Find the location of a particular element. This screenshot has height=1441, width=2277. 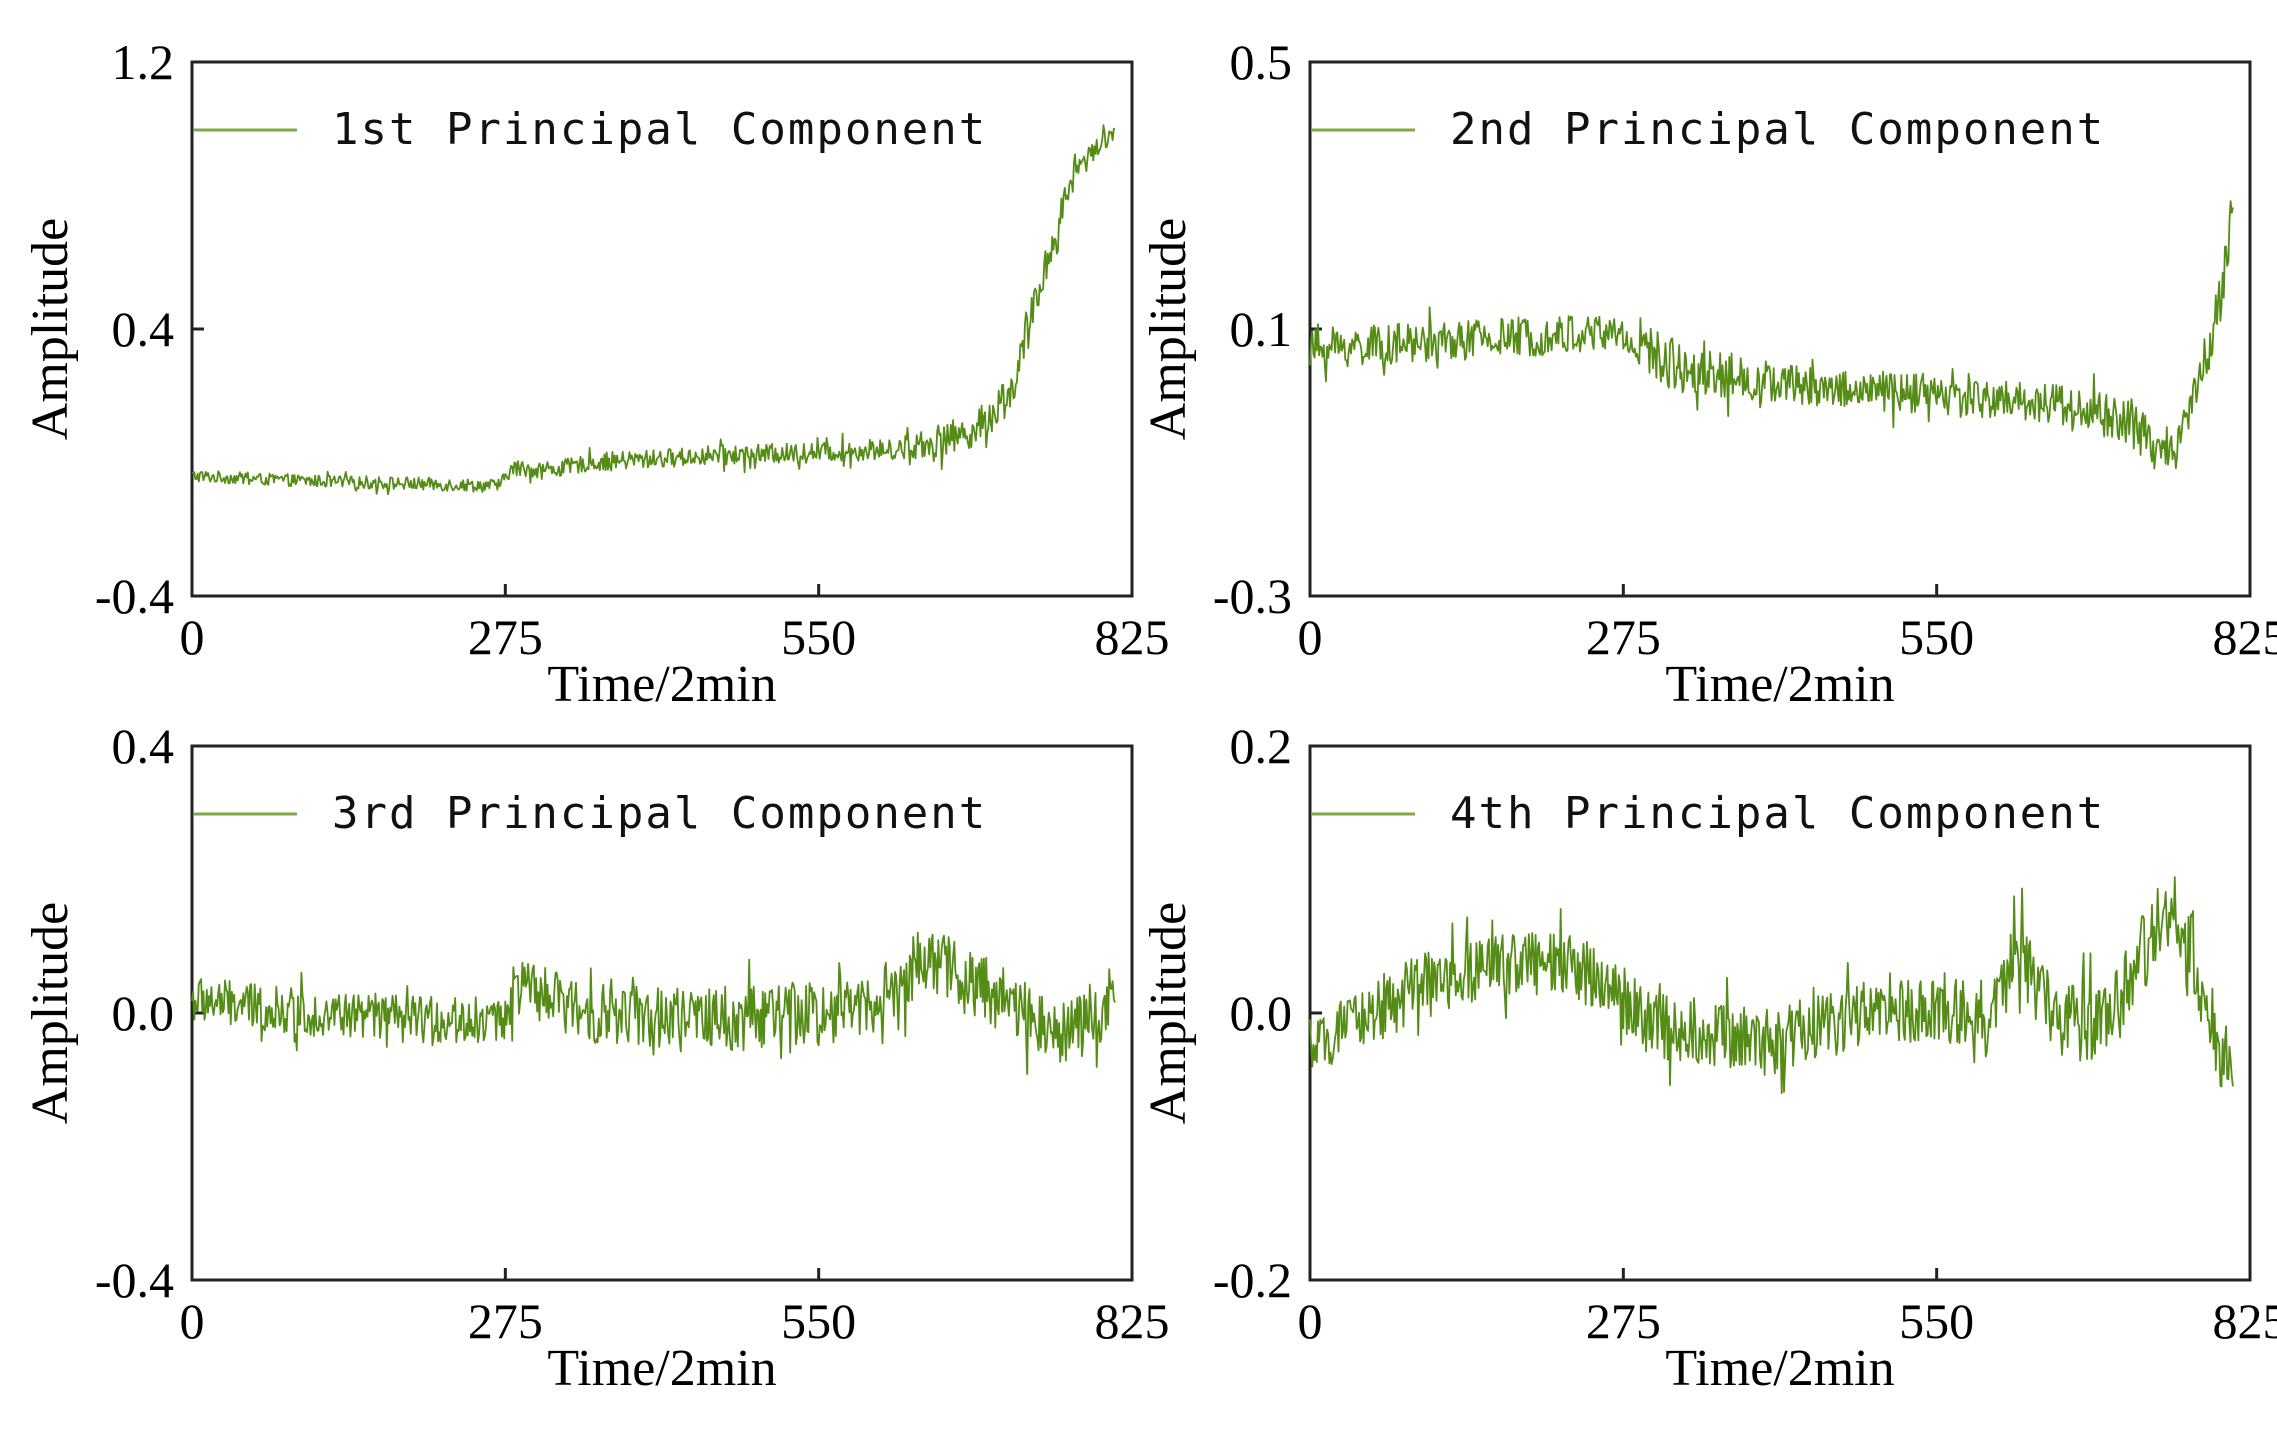

legend-label: 2nd Principal Component is located at coordinates (1777, 129).